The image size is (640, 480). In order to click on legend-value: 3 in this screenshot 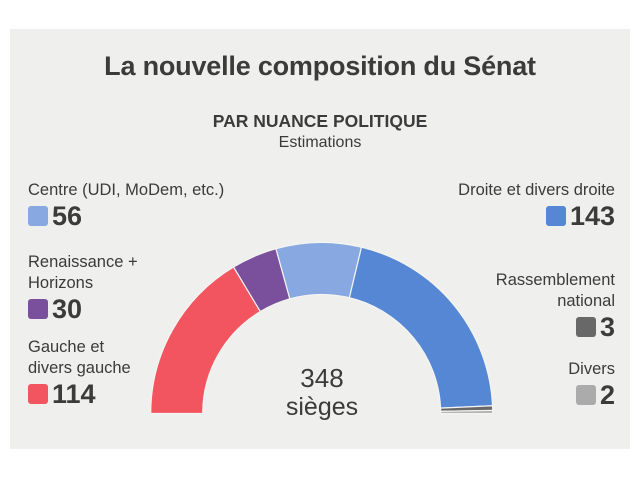, I will do `click(607, 327)`.